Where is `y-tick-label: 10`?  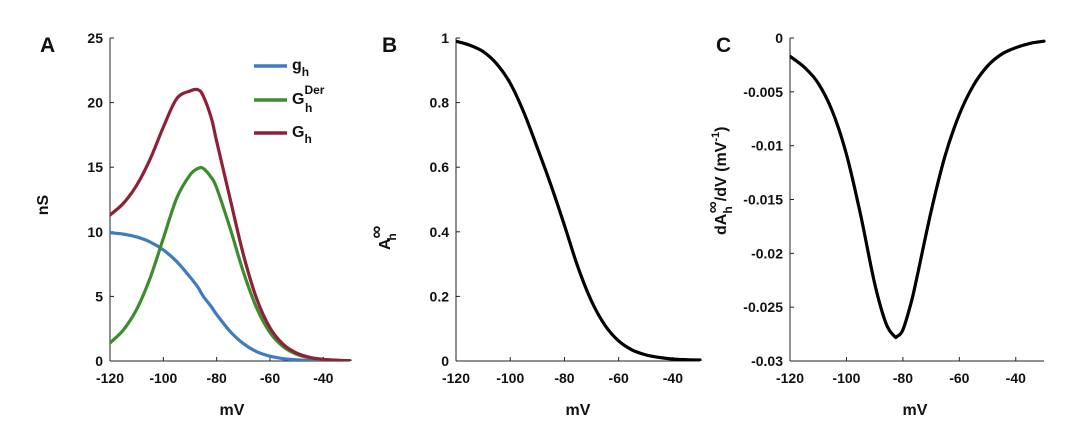
y-tick-label: 10 is located at coordinates (95, 232).